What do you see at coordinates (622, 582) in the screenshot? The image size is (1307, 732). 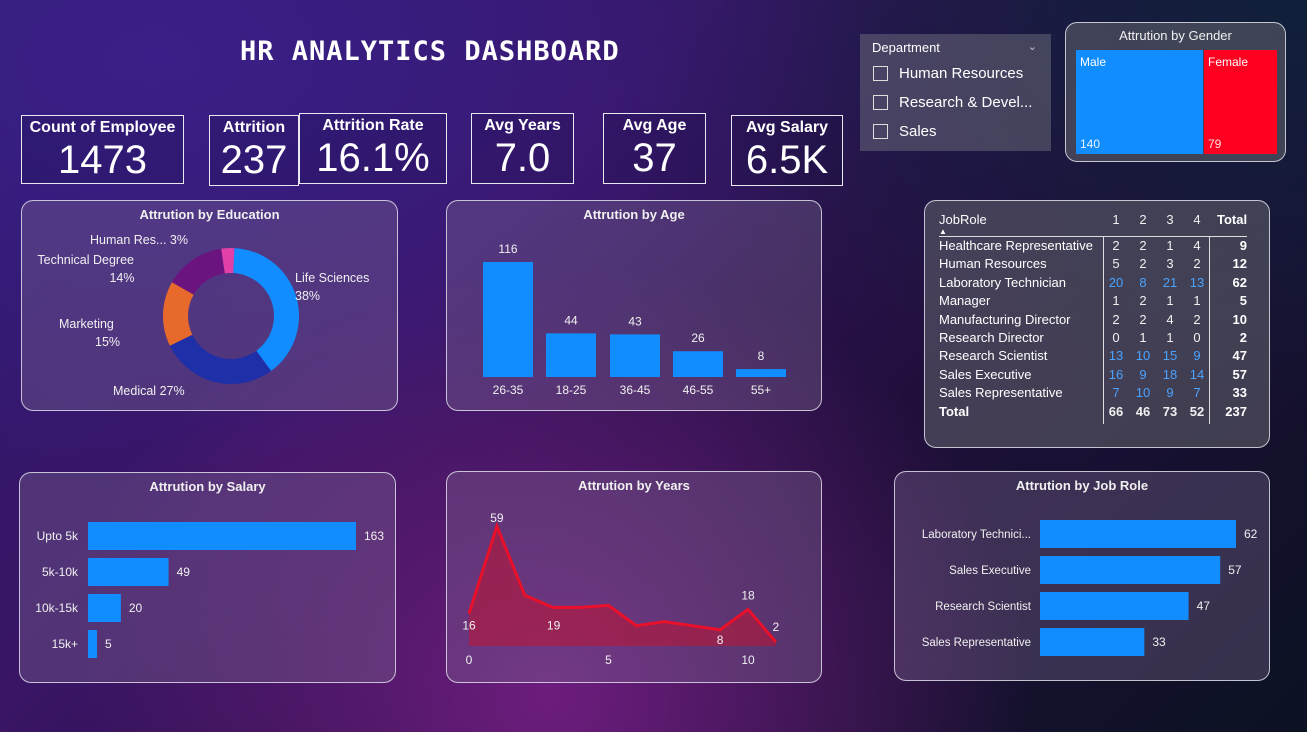 I see `line-series` at bounding box center [622, 582].